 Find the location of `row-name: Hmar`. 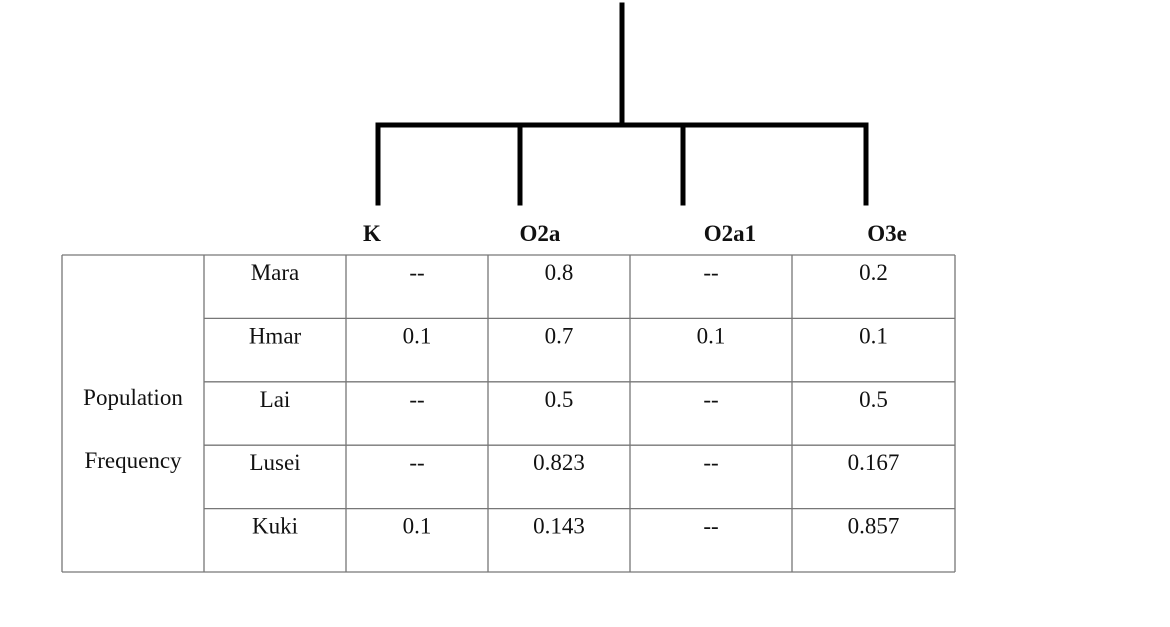

row-name: Hmar is located at coordinates (275, 335).